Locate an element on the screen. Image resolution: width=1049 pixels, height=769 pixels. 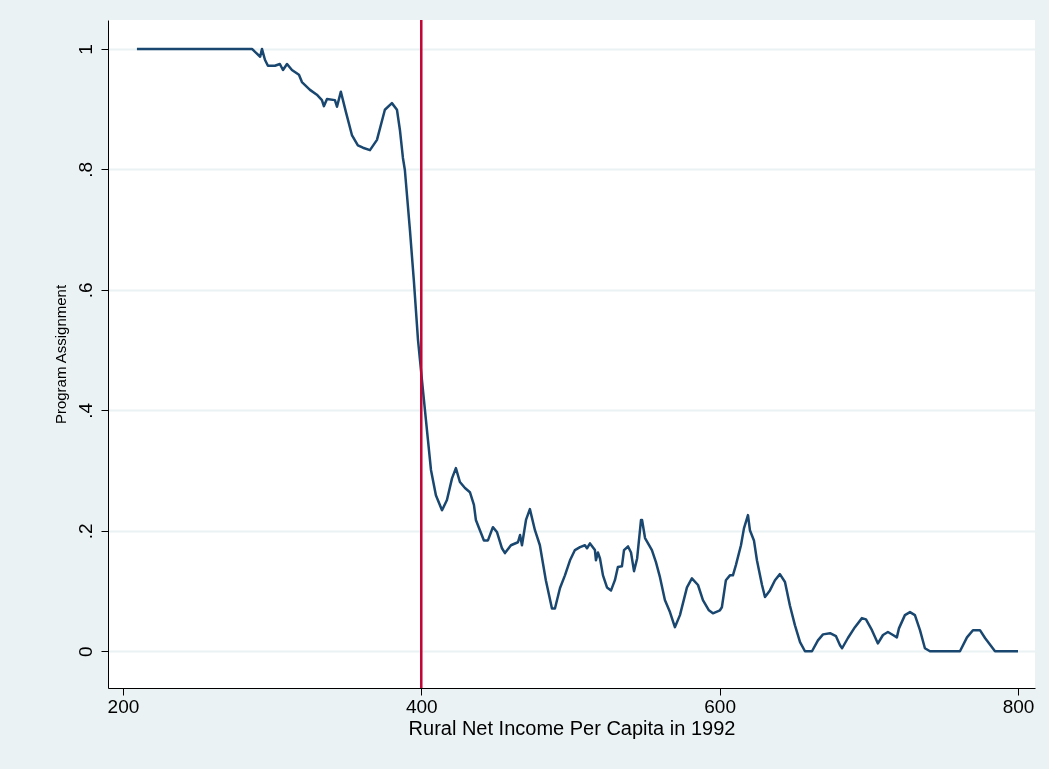
x-axis-title: Rural Net Income Per Capita in 1992 is located at coordinates (572, 727).